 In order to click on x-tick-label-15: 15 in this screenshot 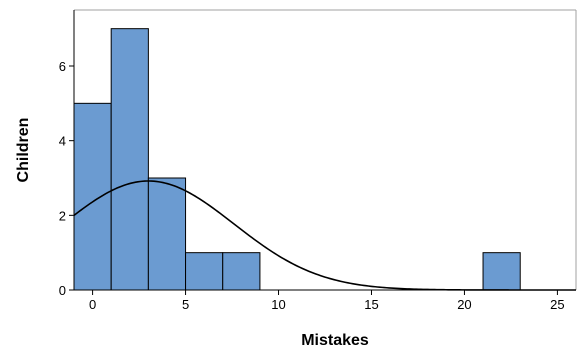, I will do `click(371, 304)`.